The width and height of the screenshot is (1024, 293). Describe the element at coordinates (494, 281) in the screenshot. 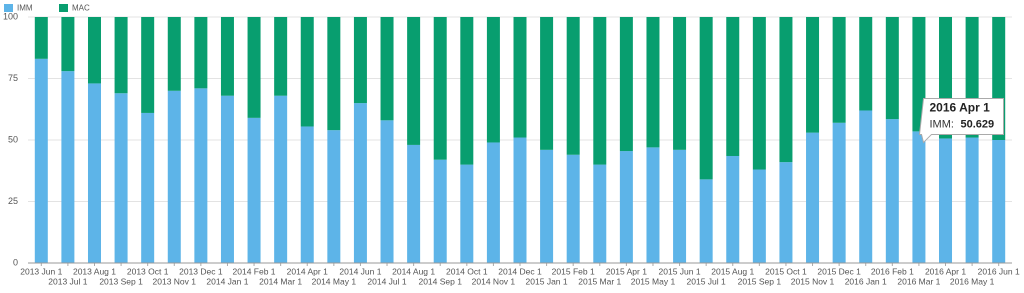

I see `x-tick-label: 2014 Nov 1` at that location.